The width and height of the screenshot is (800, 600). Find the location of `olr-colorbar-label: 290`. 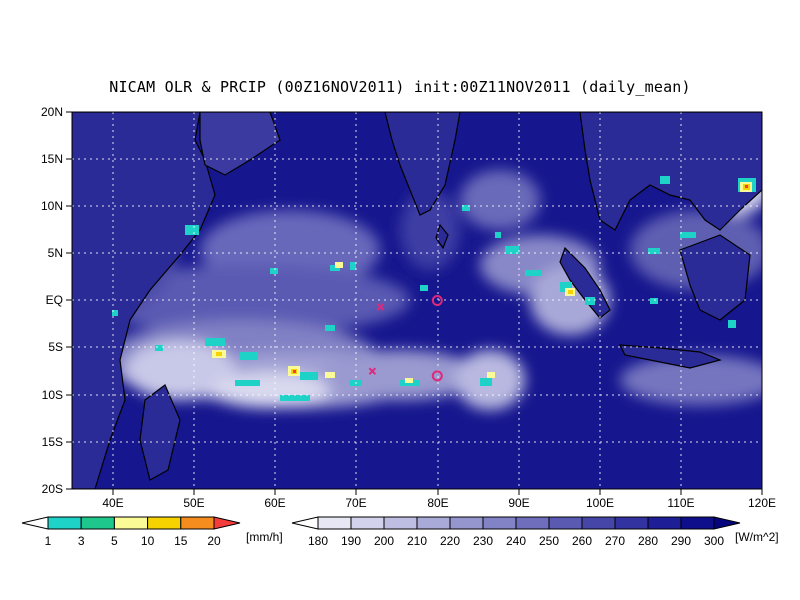

olr-colorbar-label: 290 is located at coordinates (681, 541).